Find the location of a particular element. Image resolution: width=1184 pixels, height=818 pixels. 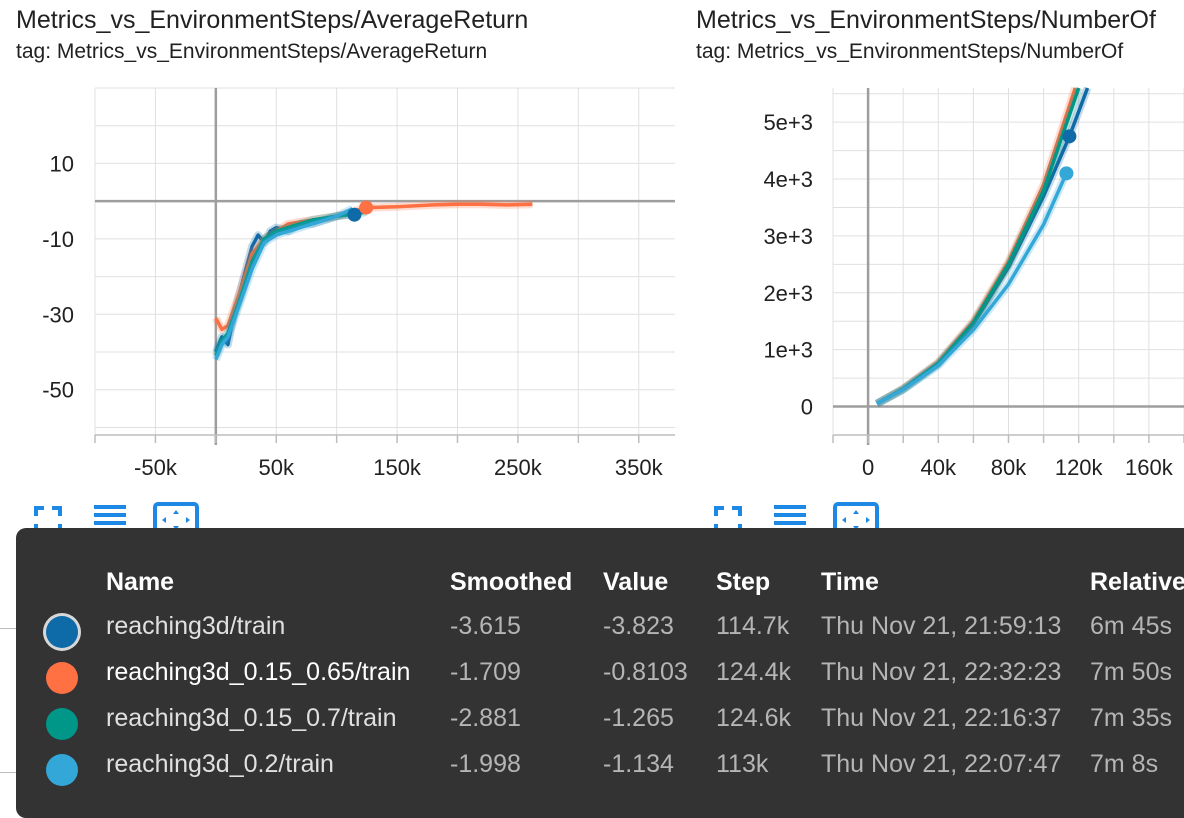

smoothed-value: -3.615 is located at coordinates (485, 626).